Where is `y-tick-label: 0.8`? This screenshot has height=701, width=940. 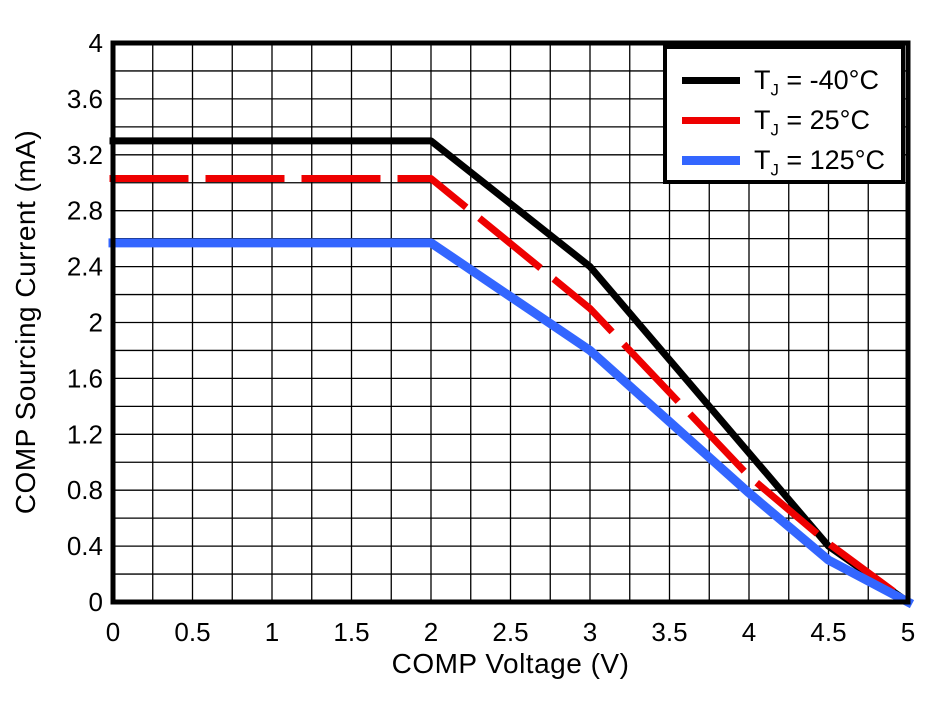
y-tick-label: 0.8 is located at coordinates (85, 490).